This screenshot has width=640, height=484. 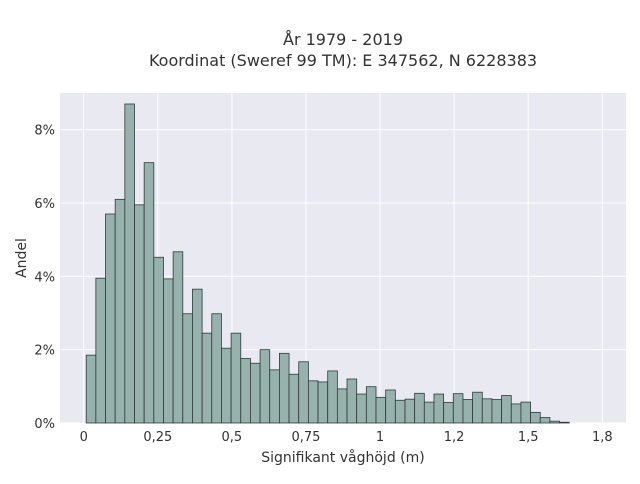 I want to click on y-tick-label: 0%, so click(x=44, y=424).